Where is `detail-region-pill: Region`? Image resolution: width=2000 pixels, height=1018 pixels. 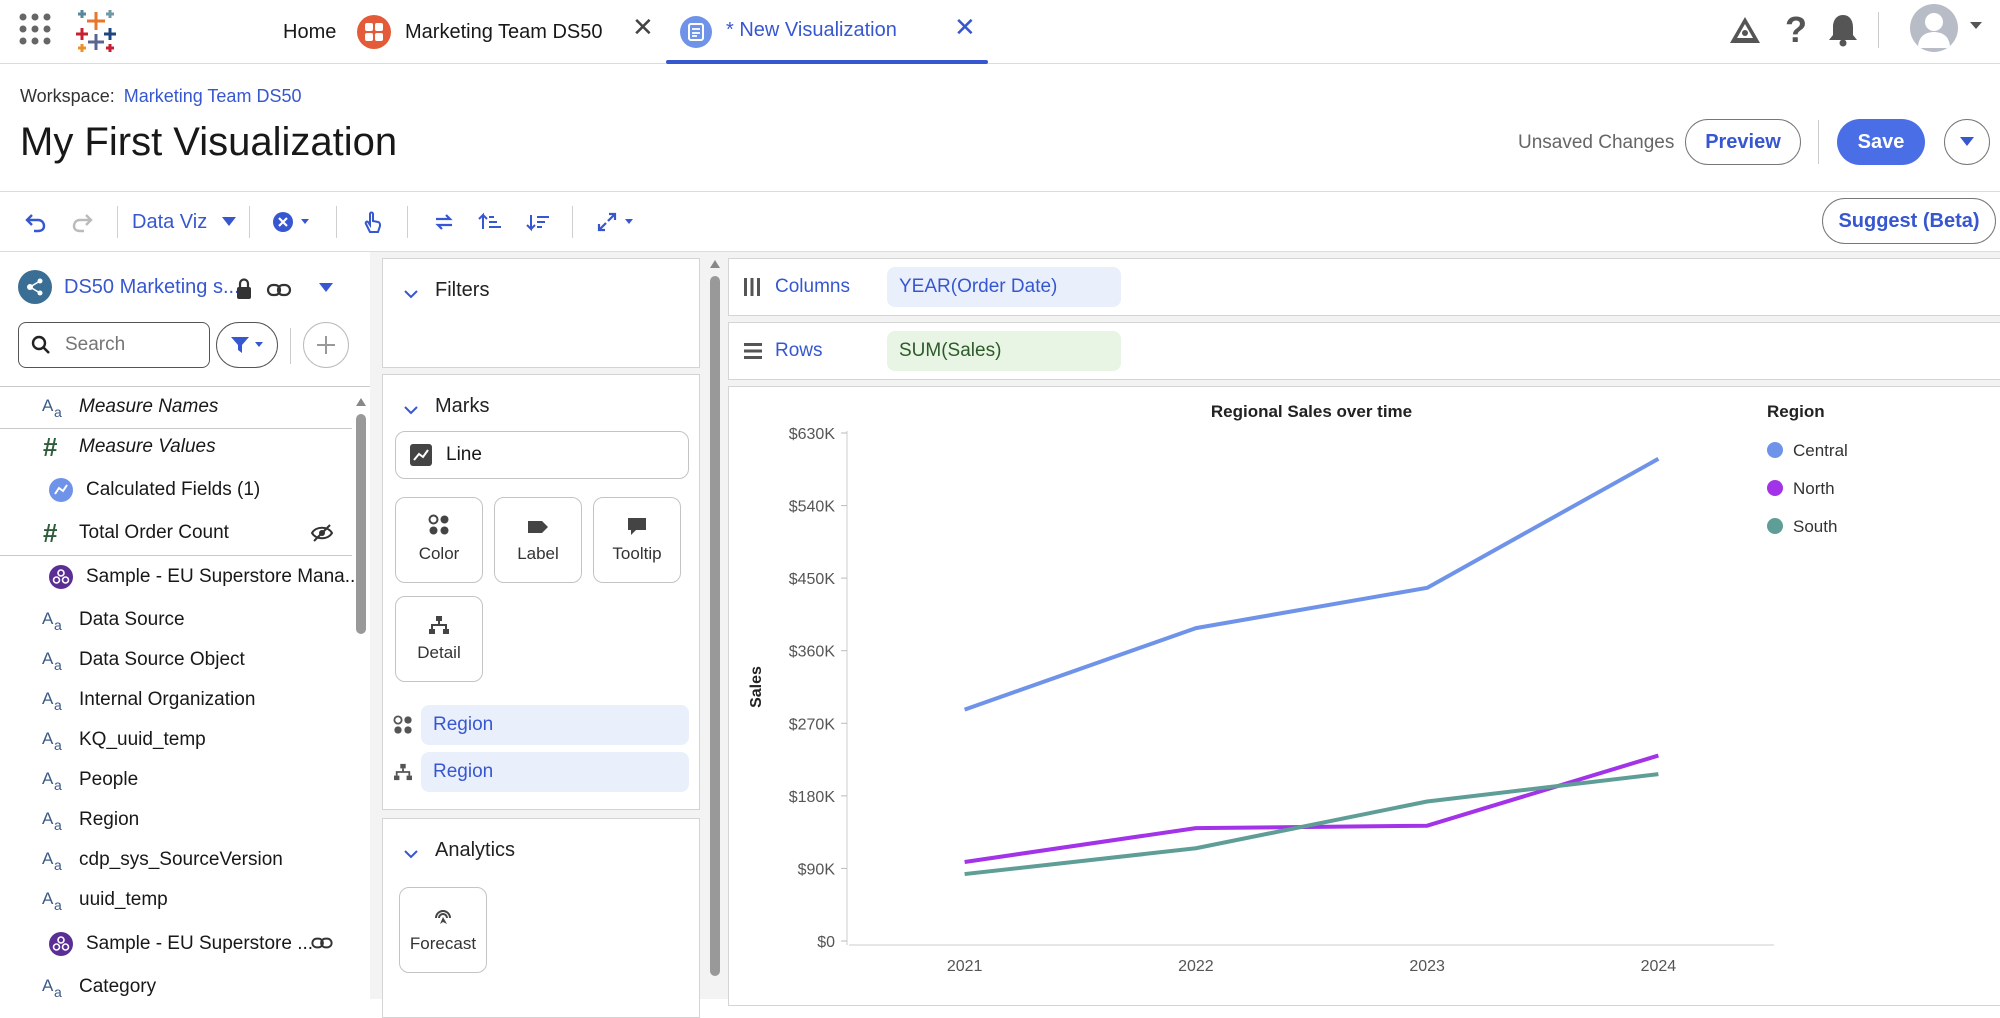
detail-region-pill: Region is located at coordinates (555, 772).